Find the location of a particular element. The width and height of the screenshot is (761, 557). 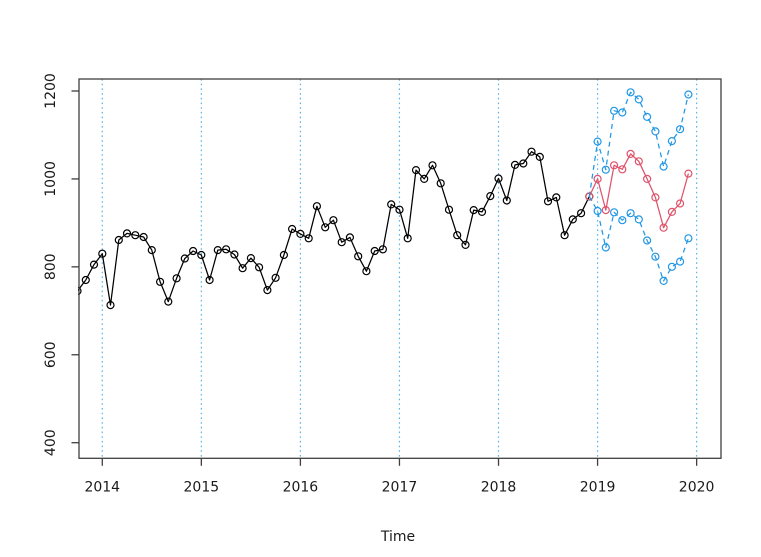

forecast-lower-interval-series is located at coordinates (640, 240).